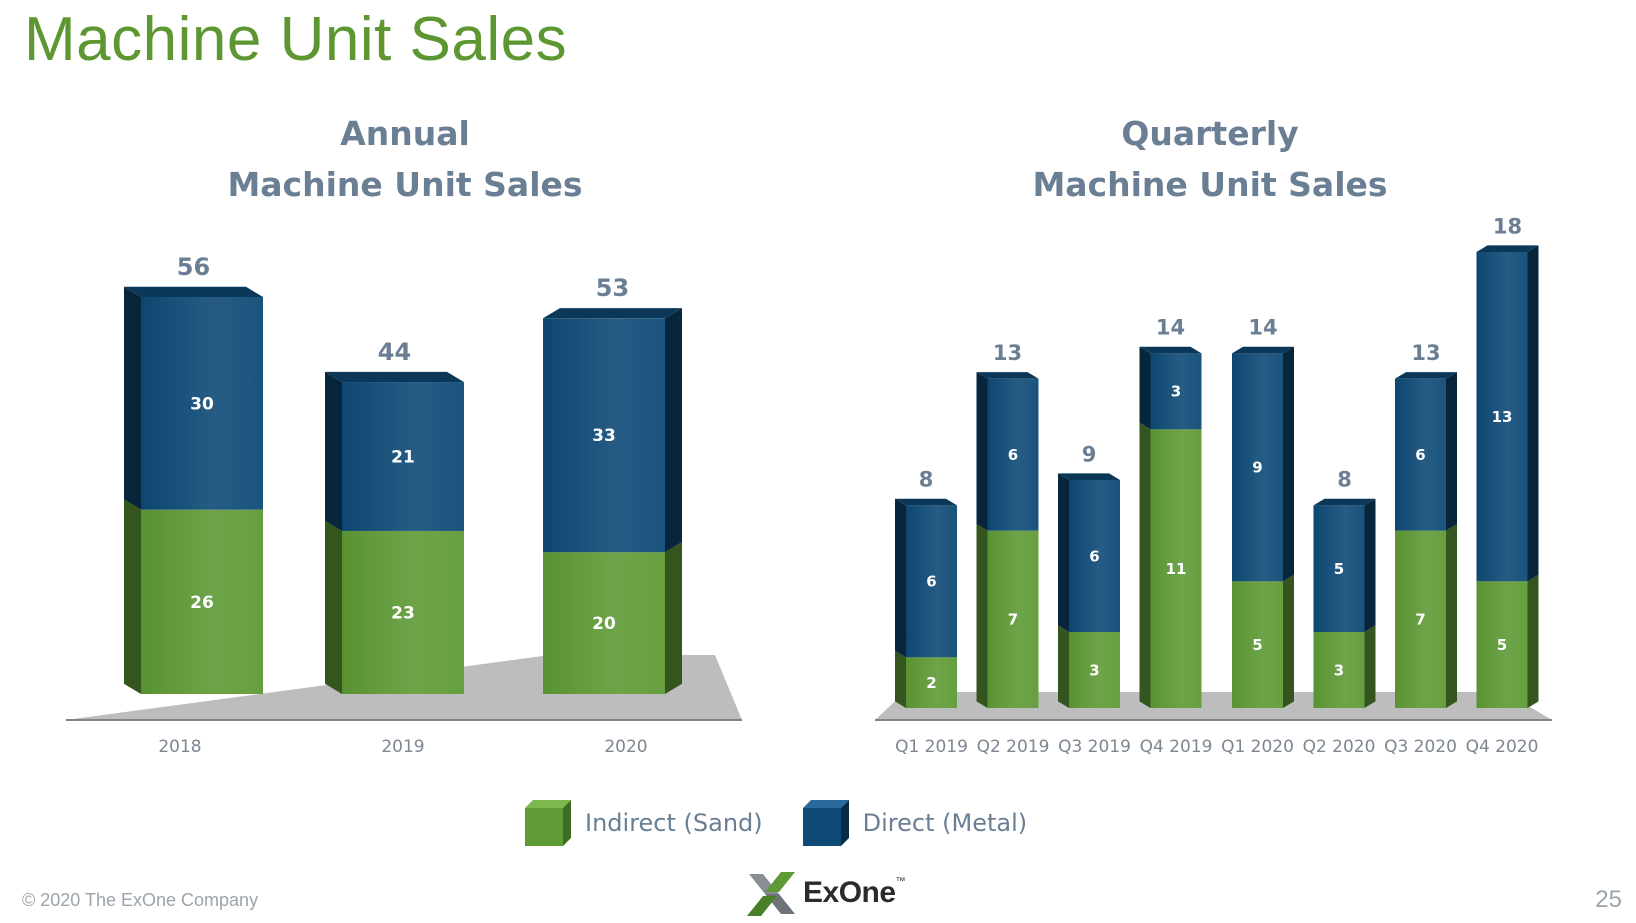 The image size is (1636, 923). I want to click on legend-swatch-indirect, so click(548, 823).